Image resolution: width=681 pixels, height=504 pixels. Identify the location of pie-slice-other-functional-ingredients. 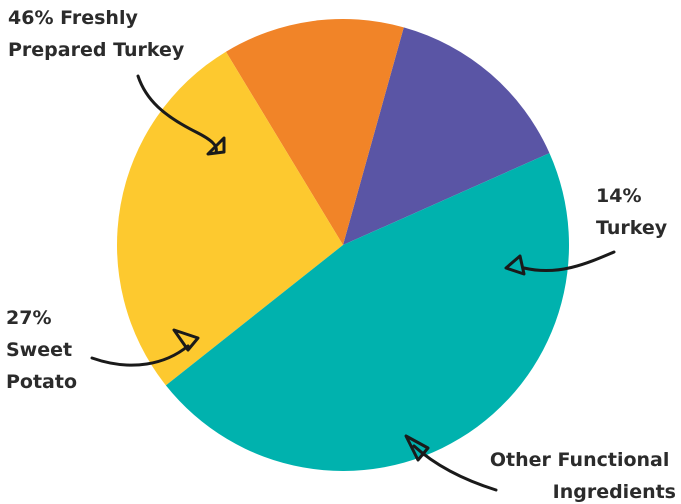
(314, 132).